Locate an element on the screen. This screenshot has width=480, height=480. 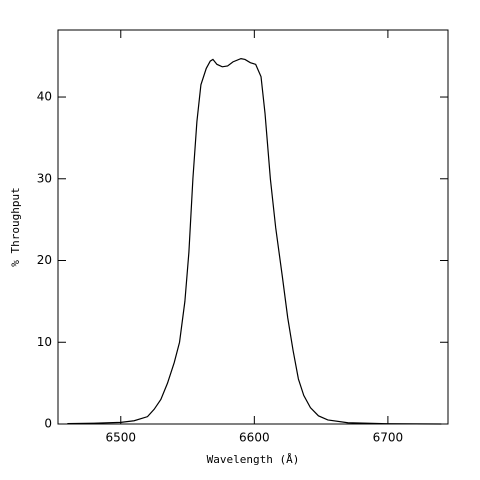
x-tick-label: 6500 is located at coordinates (121, 438).